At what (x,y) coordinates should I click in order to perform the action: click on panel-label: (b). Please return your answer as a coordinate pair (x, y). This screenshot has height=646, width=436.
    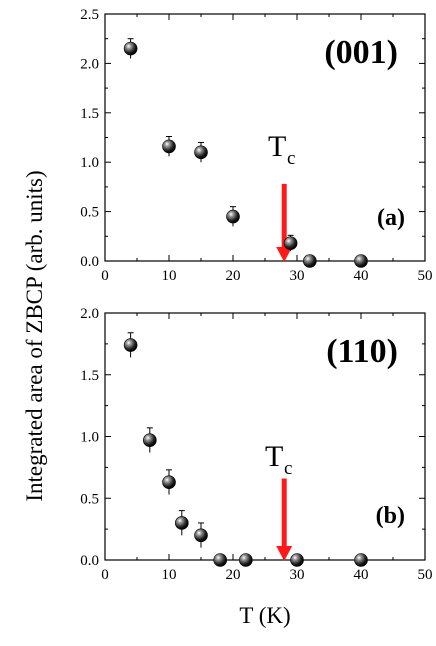
    Looking at the image, I should click on (390, 516).